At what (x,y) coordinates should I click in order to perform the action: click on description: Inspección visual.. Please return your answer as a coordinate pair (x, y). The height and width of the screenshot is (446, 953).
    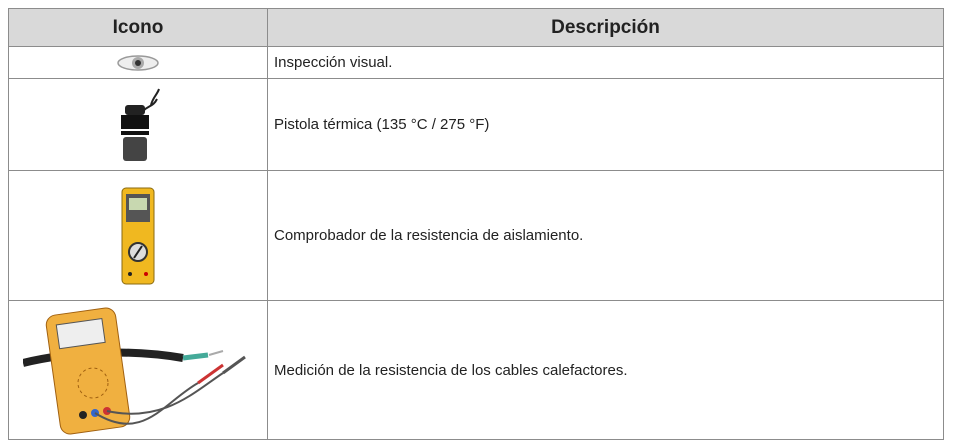
    Looking at the image, I should click on (605, 62).